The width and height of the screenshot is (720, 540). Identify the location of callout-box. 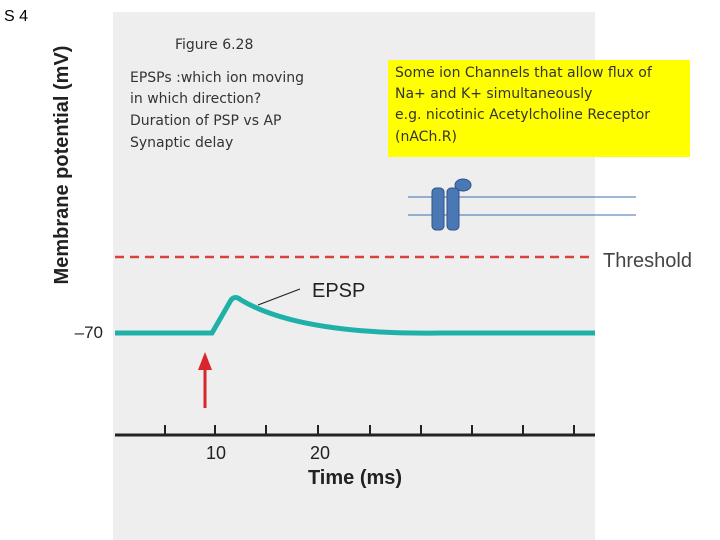
(539, 108).